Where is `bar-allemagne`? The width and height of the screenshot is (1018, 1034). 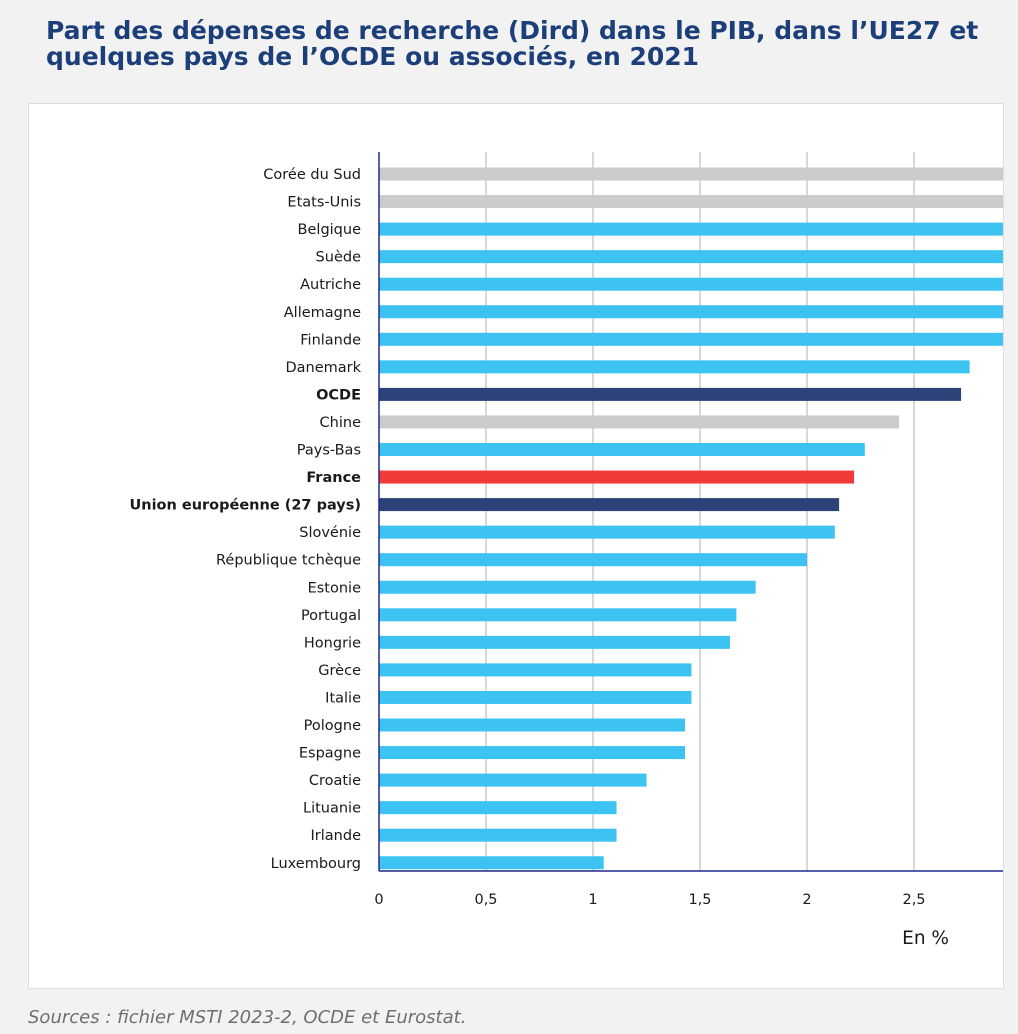
bar-allemagne is located at coordinates (691, 312).